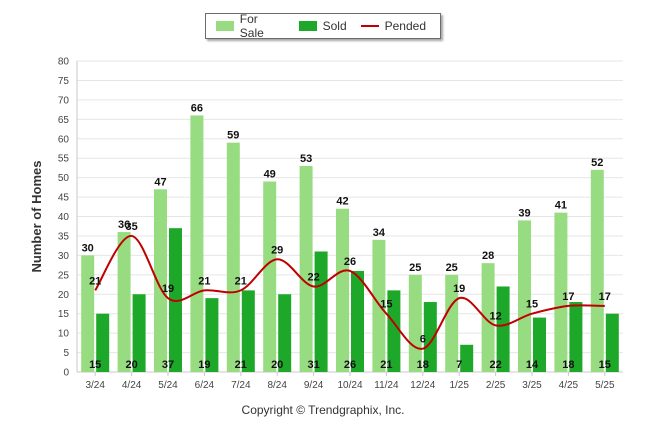 Image resolution: width=646 pixels, height=439 pixels. I want to click on data-label-for-sale: 41, so click(561, 206).